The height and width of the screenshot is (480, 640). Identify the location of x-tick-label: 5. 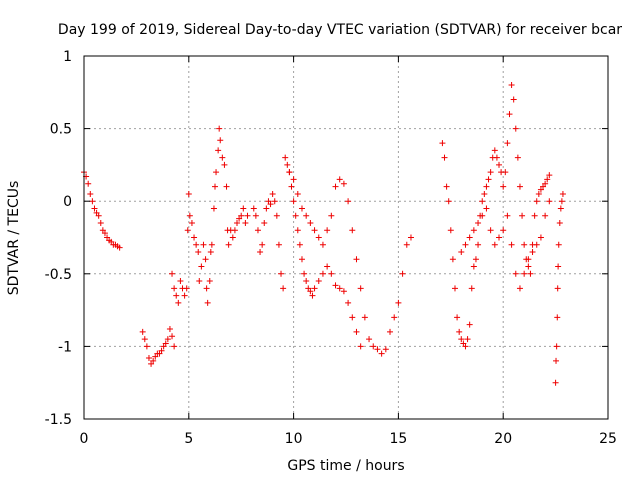
(188, 439).